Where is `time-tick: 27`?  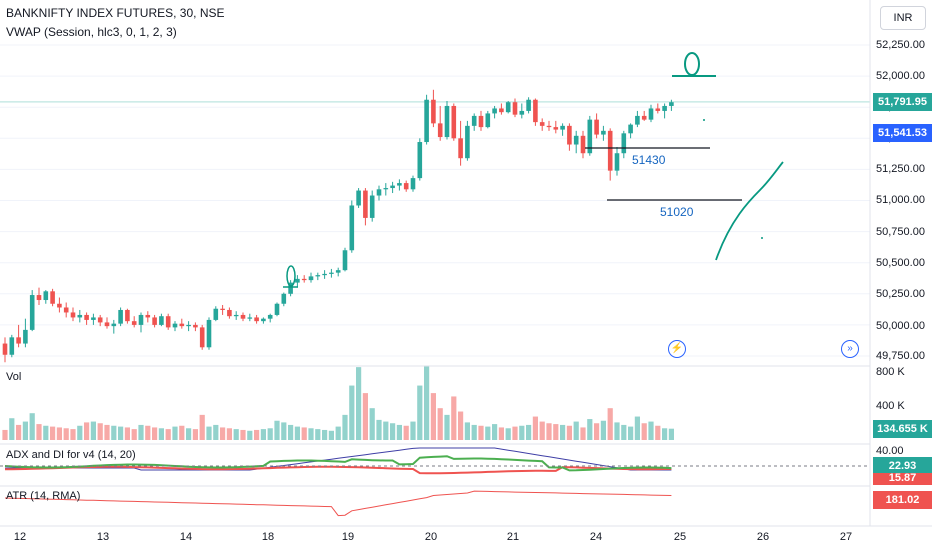
time-tick: 27 is located at coordinates (846, 537).